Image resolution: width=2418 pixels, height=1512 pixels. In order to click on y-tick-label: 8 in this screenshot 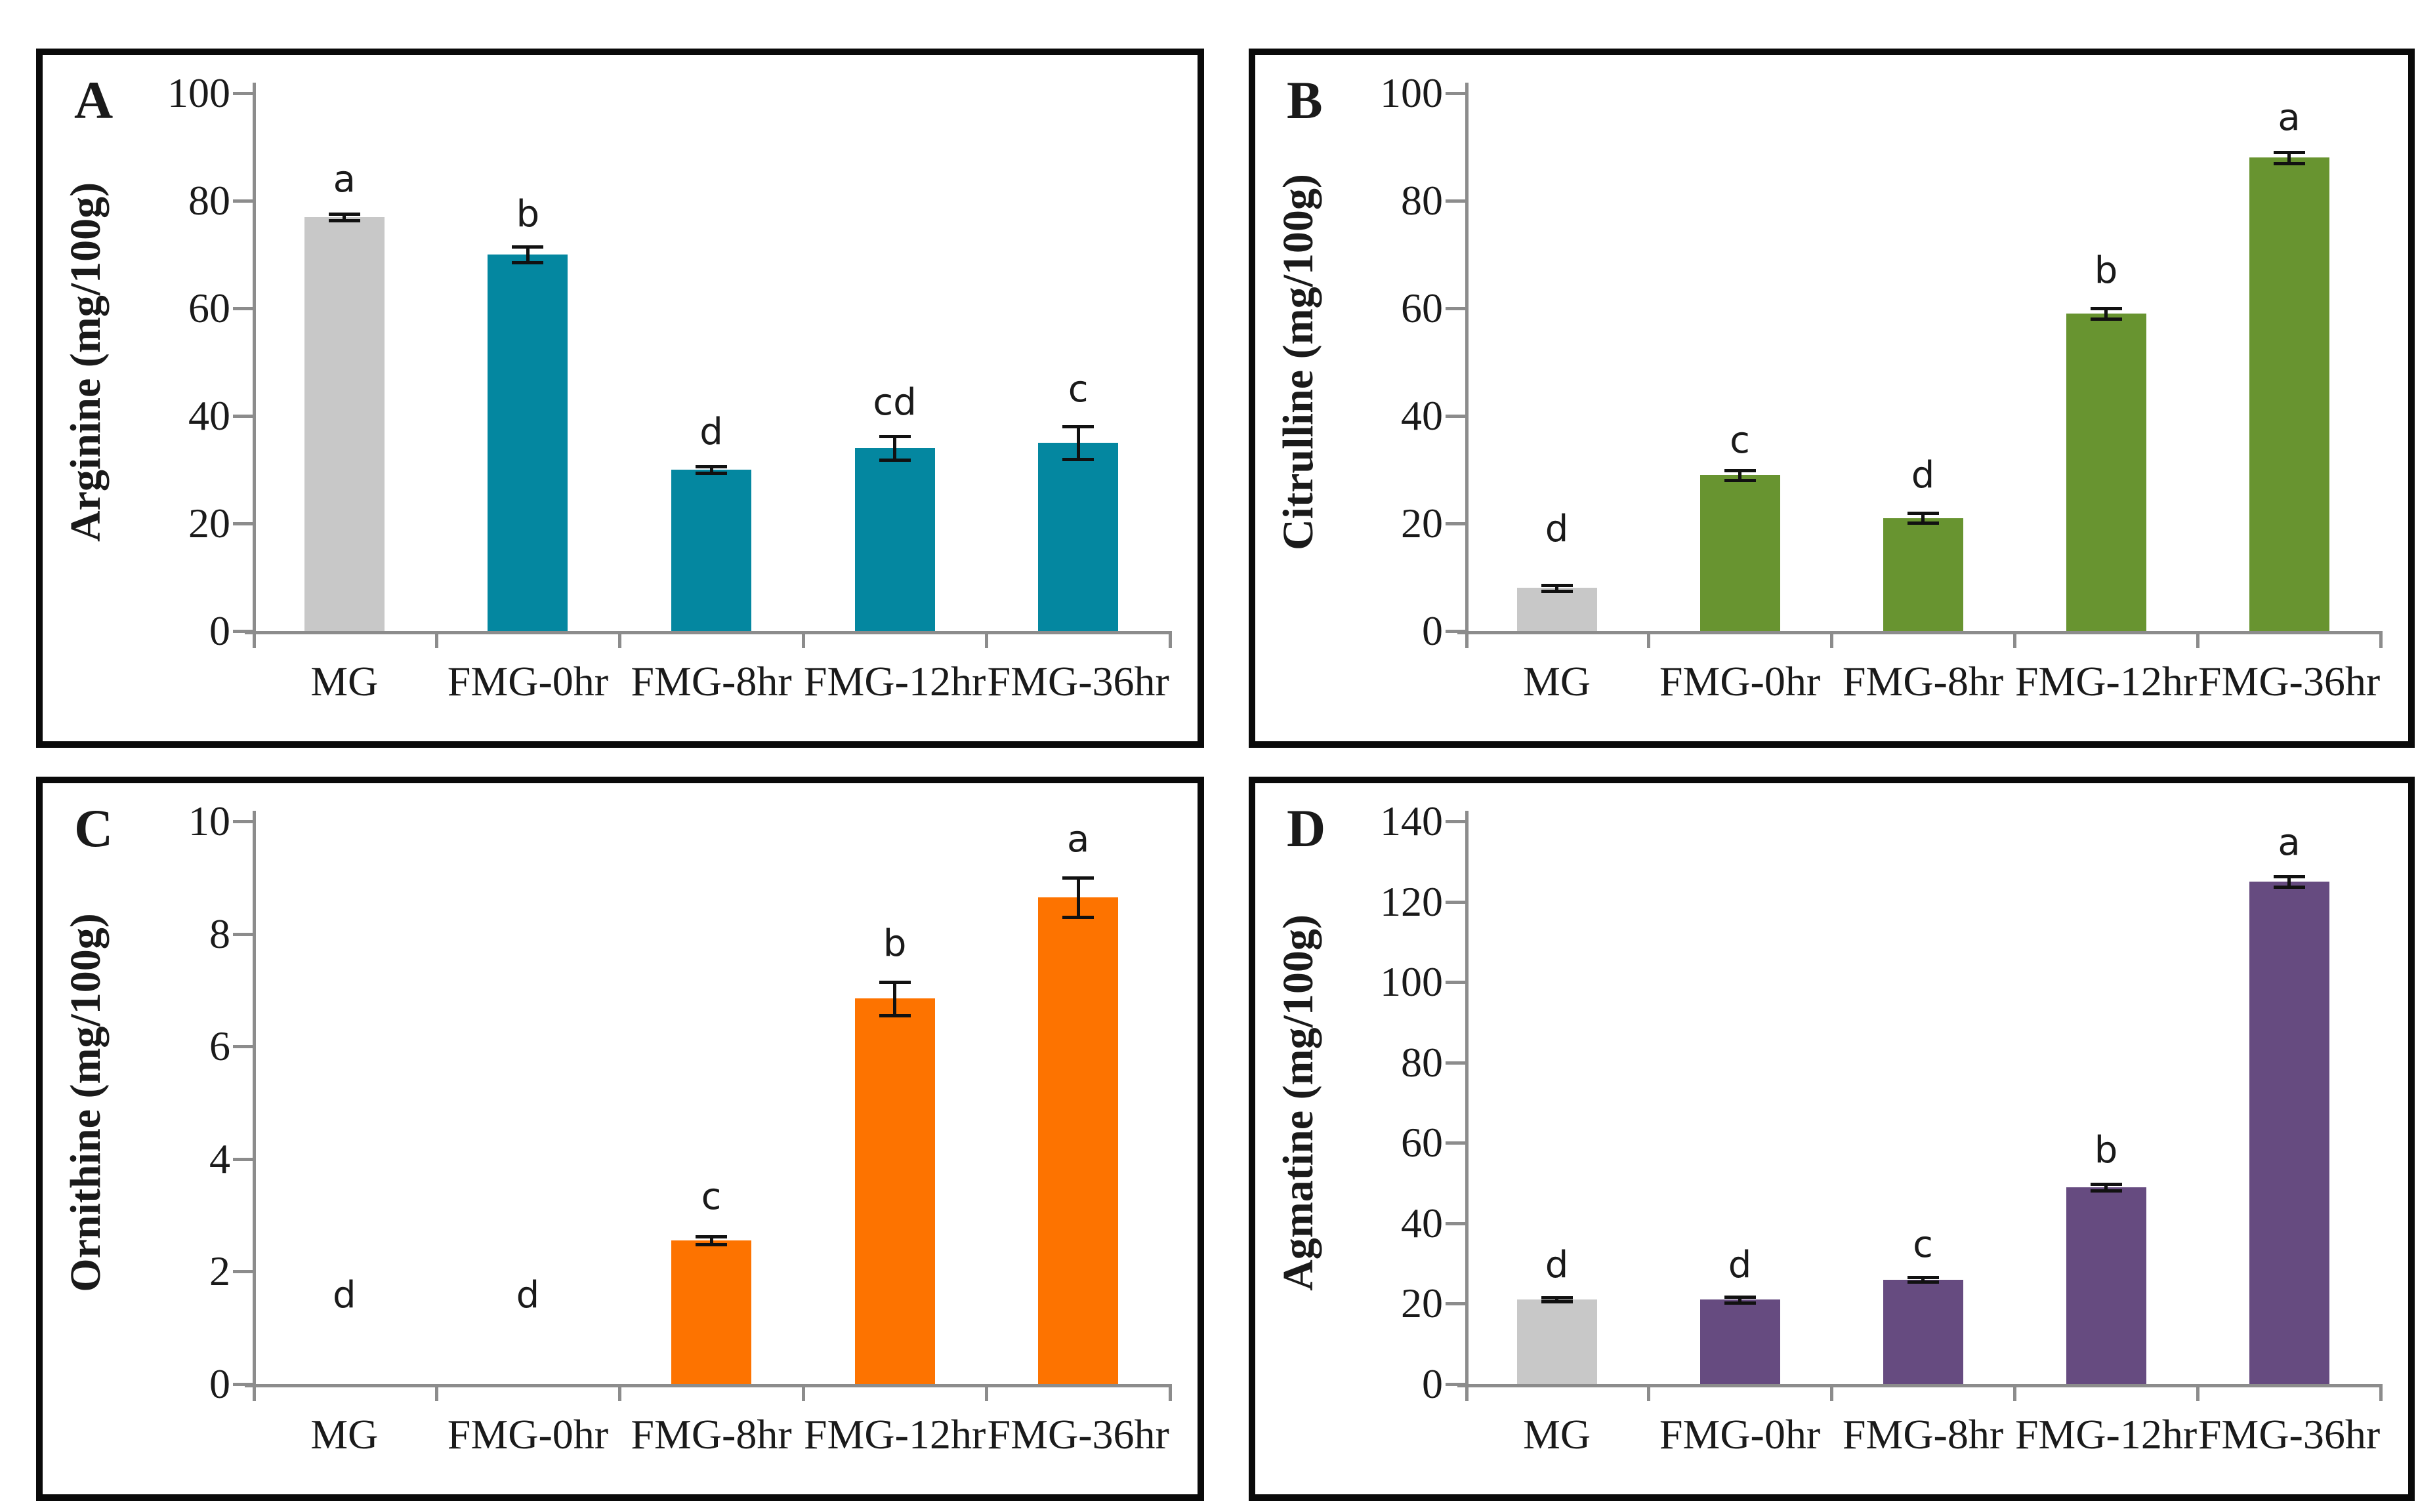, I will do `click(219, 933)`.